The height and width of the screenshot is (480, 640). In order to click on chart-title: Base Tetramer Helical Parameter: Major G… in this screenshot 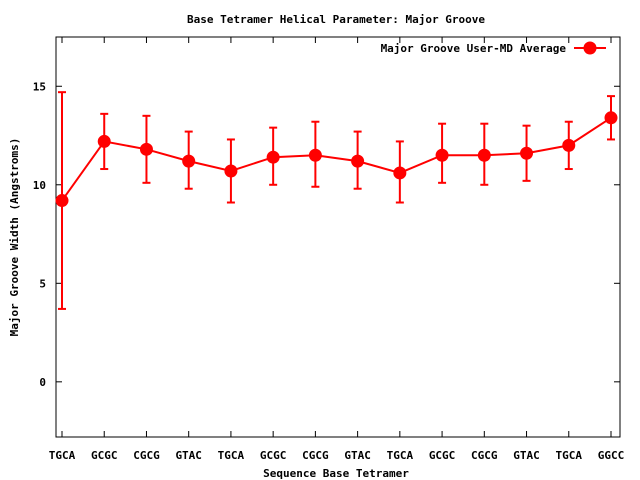, I will do `click(336, 19)`.